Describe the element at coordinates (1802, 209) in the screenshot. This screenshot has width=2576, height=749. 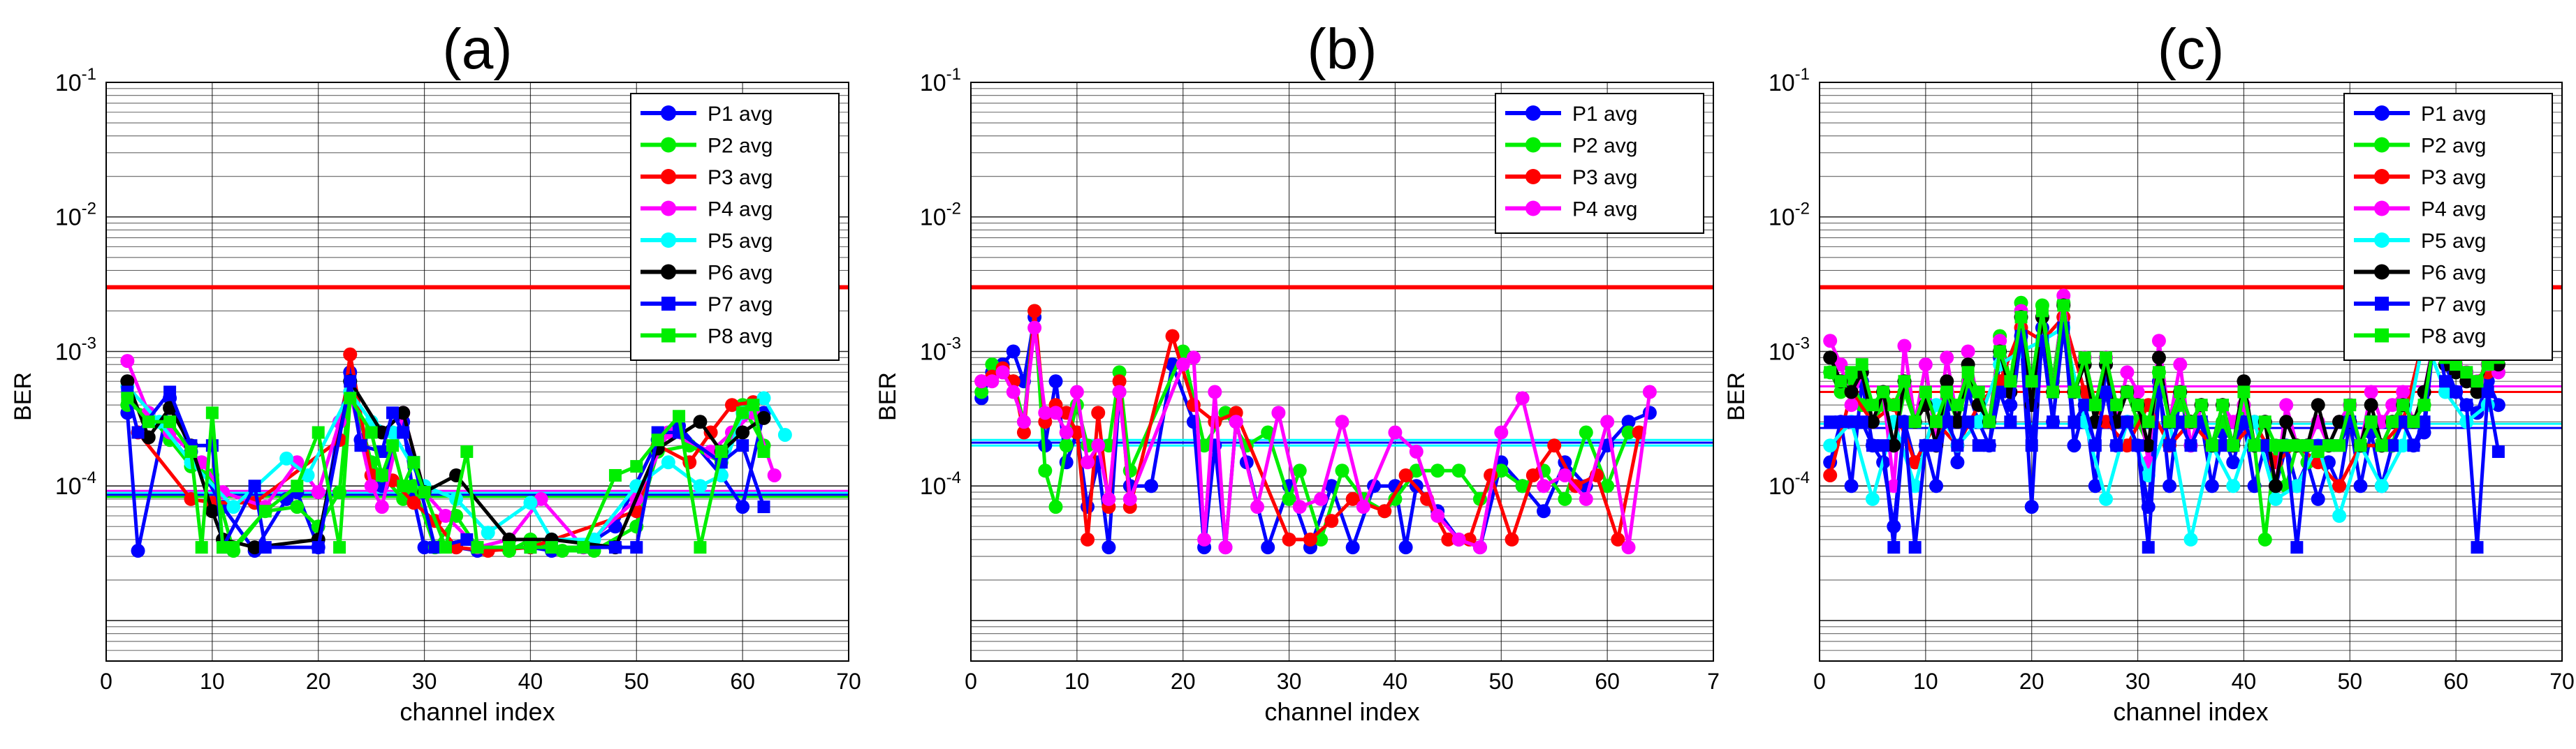
I see `y-tick-exponent: -2` at that location.